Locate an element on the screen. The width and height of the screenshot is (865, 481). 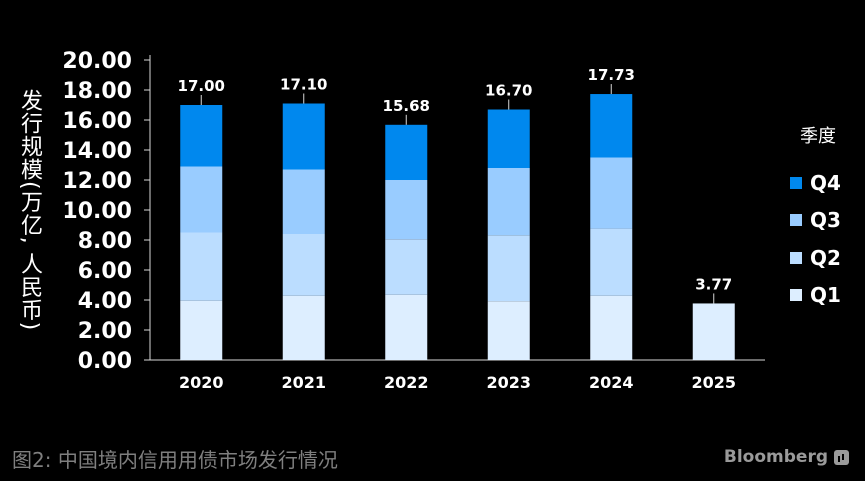
bar-q1-2021 is located at coordinates (303, 327).